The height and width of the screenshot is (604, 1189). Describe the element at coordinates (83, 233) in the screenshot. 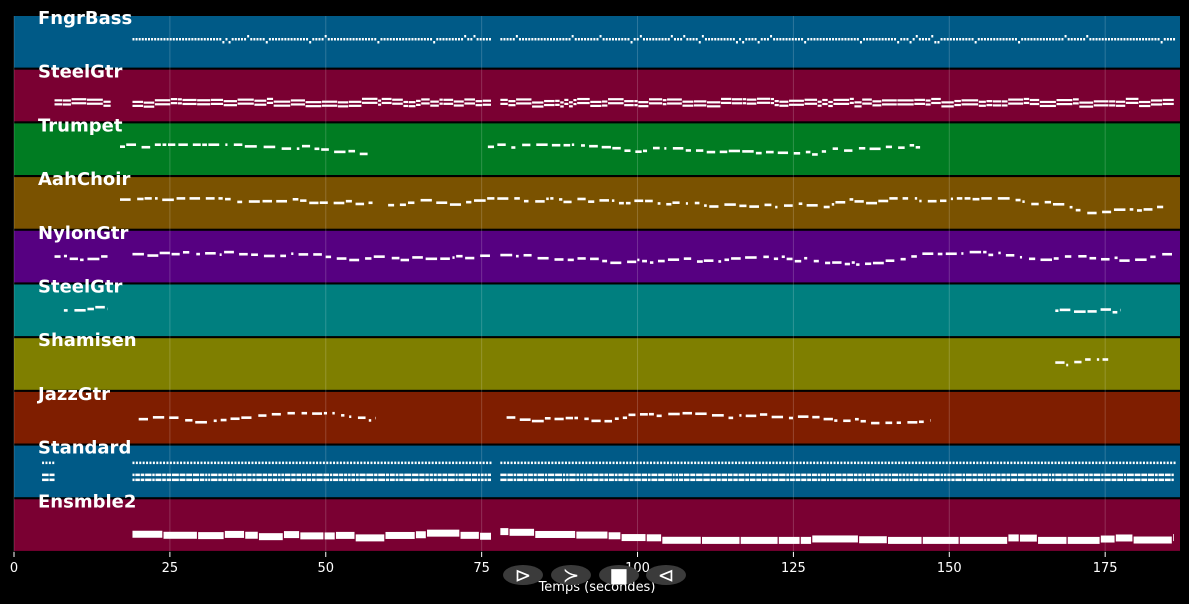

I see `track-label-nylongtr: NylonGtr` at that location.